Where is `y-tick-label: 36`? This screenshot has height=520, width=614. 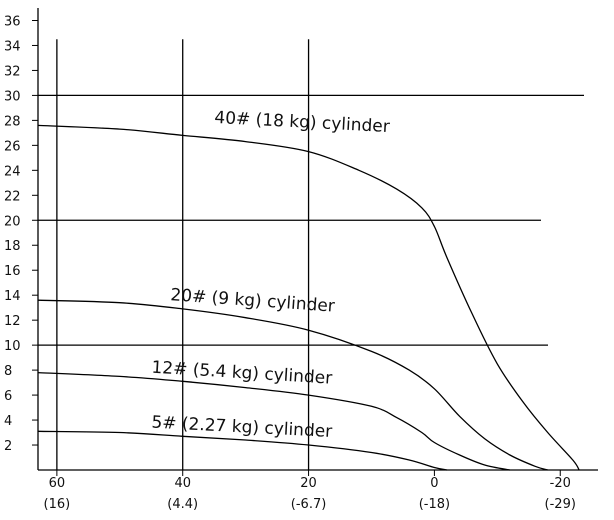
y-tick-label: 36 is located at coordinates (12, 21).